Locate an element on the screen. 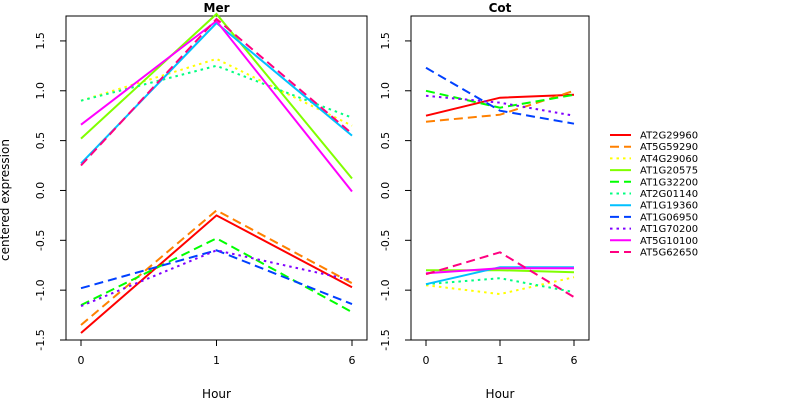 This screenshot has height=400, width=800. legend-item: AT1G19360 is located at coordinates (654, 206).